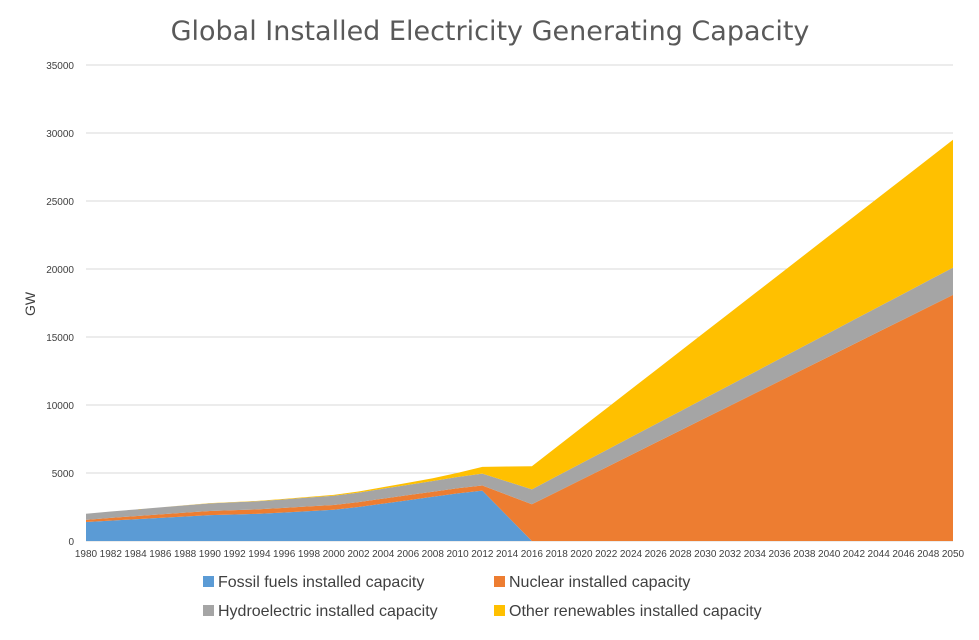 The image size is (979, 640). Describe the element at coordinates (829, 554) in the screenshot. I see `x-tick-label: 2040` at that location.